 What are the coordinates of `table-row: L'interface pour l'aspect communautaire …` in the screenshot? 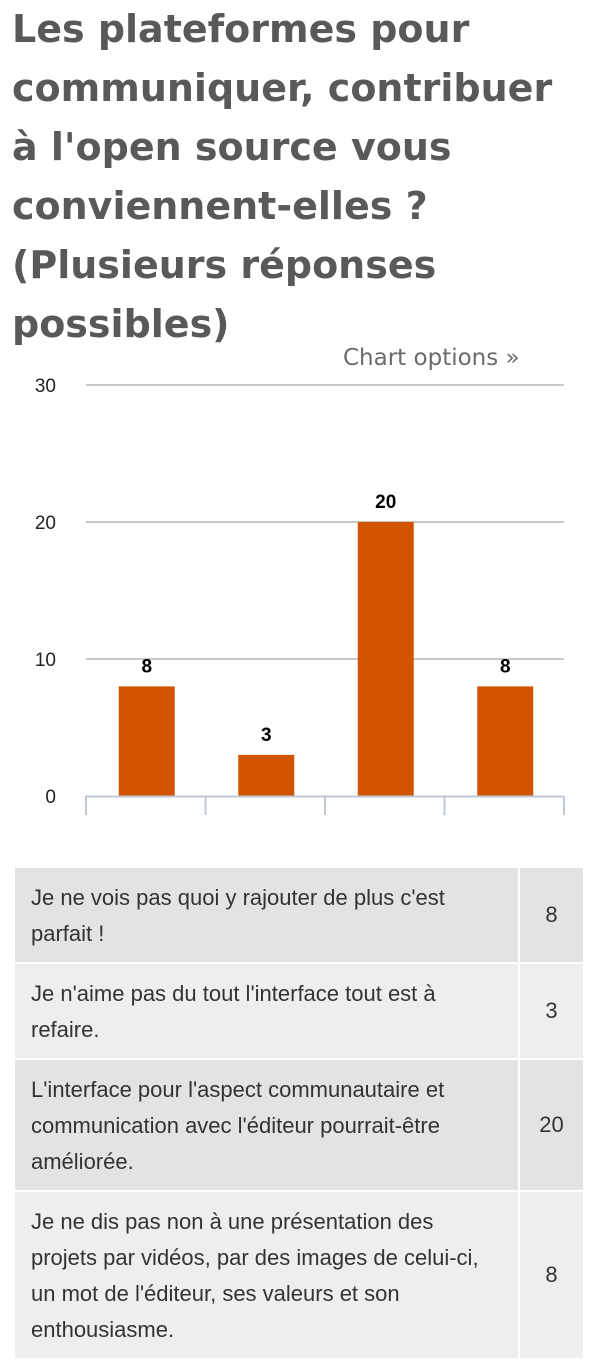 It's located at (299, 1125).